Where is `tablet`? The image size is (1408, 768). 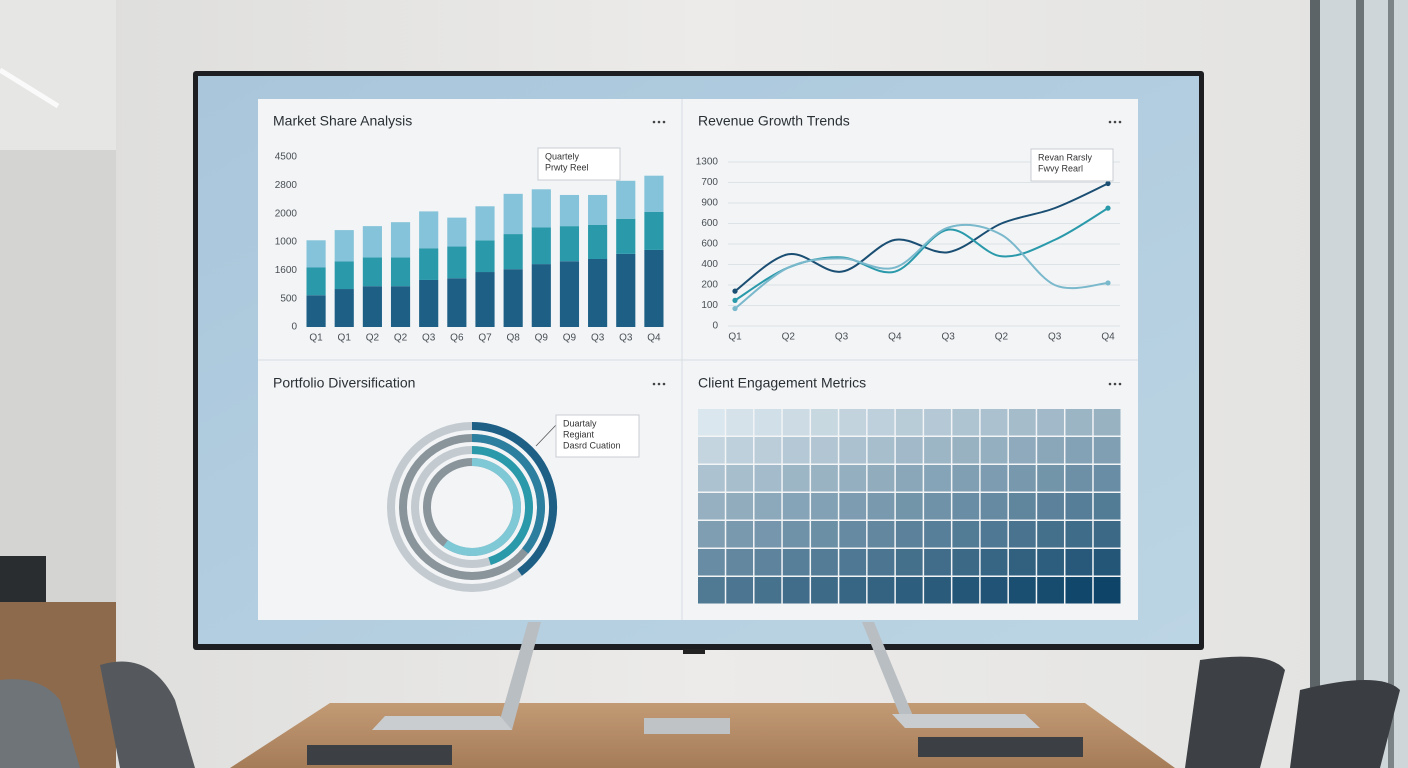
tablet is located at coordinates (687, 726).